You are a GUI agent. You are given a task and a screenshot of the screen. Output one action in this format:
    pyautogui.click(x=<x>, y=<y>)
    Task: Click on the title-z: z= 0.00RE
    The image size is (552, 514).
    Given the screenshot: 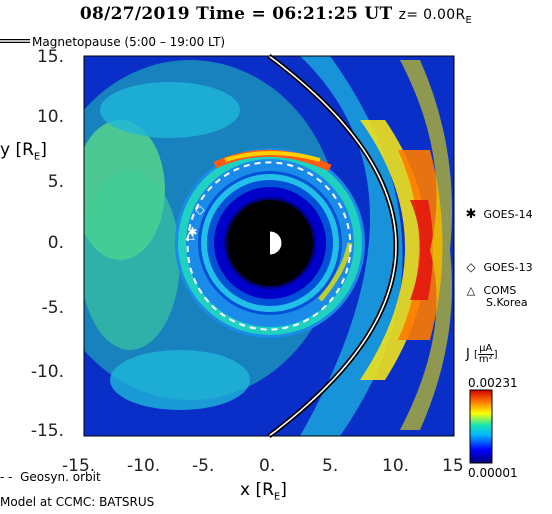 What is the action you would take?
    pyautogui.click(x=435, y=16)
    